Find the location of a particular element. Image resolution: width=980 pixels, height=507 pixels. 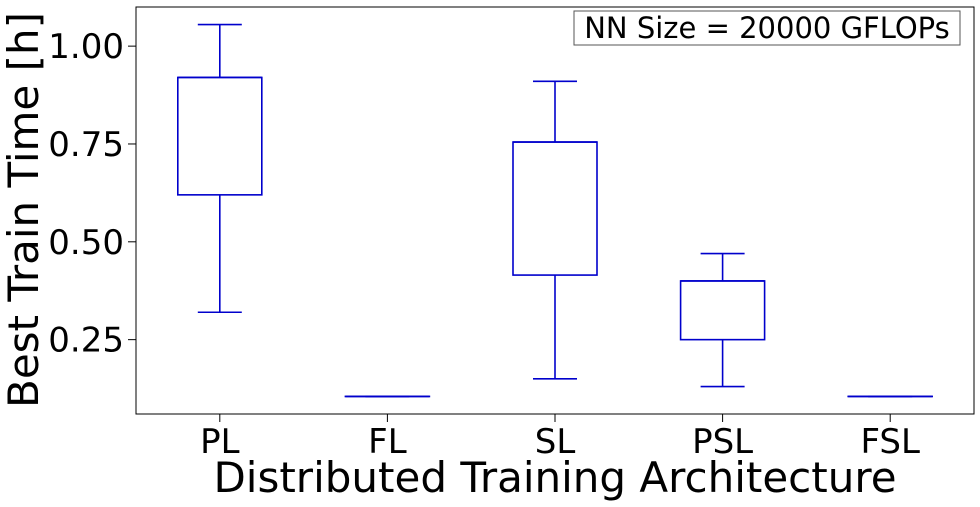

y-axis: 0.25 0.50 0.75 1.00 is located at coordinates (92, 194).